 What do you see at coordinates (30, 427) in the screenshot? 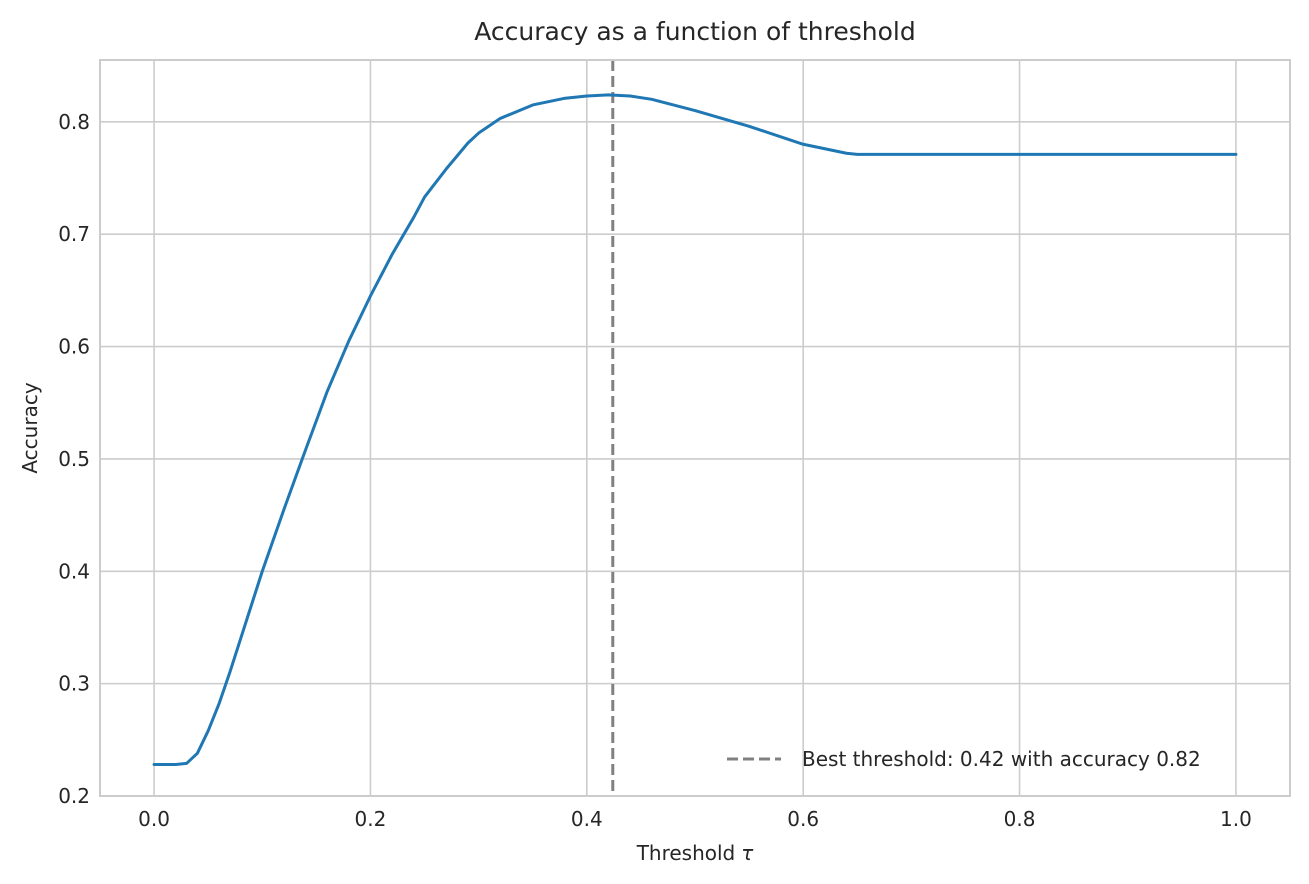
I see `y-axis-label: Accuracy` at bounding box center [30, 427].